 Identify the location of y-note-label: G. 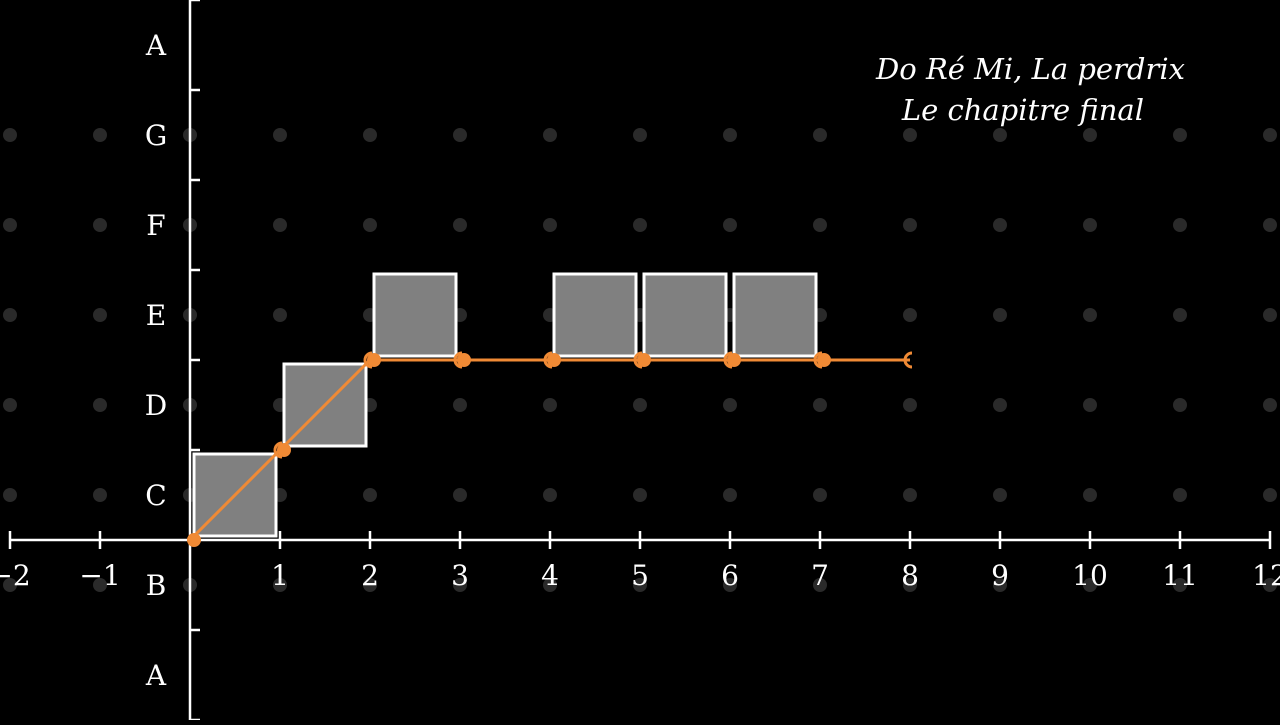
(156, 135).